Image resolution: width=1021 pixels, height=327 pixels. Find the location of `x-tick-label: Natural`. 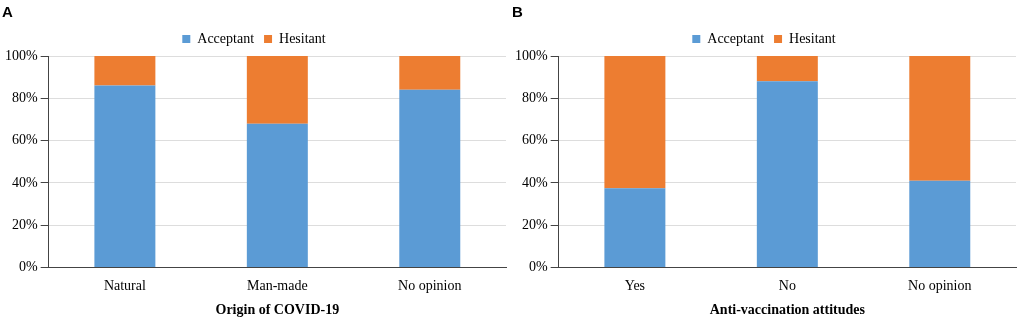

x-tick-label: Natural is located at coordinates (124, 286).